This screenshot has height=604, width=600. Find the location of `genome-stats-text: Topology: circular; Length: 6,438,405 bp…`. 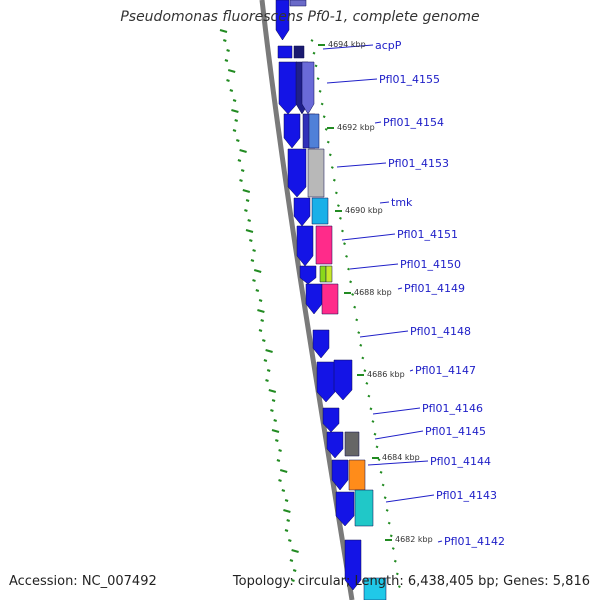

genome-stats-text: Topology: circular; Length: 6,438,405 bp… is located at coordinates (411, 581).